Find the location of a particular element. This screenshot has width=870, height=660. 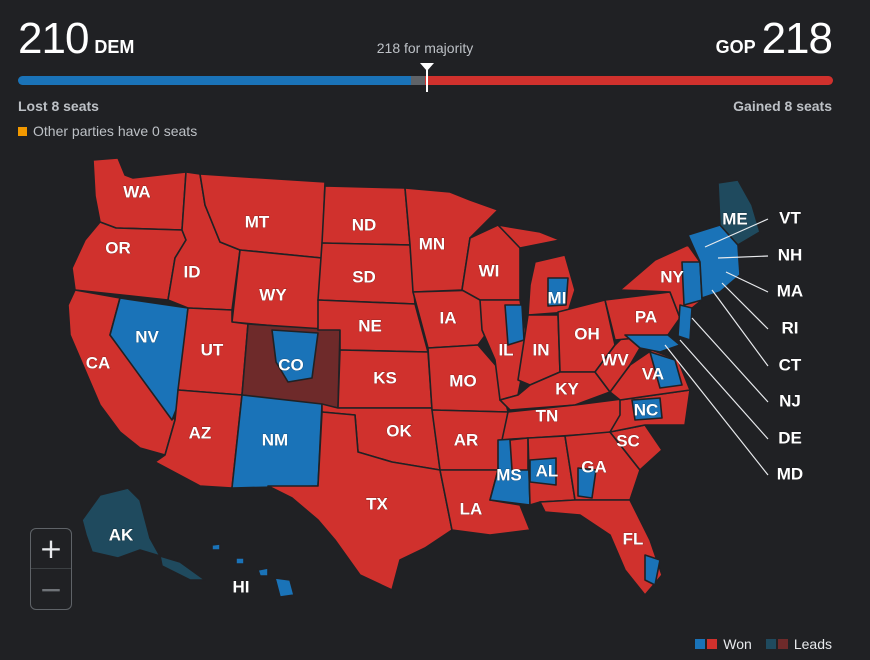

zoom-out-button: − is located at coordinates (51, 589).